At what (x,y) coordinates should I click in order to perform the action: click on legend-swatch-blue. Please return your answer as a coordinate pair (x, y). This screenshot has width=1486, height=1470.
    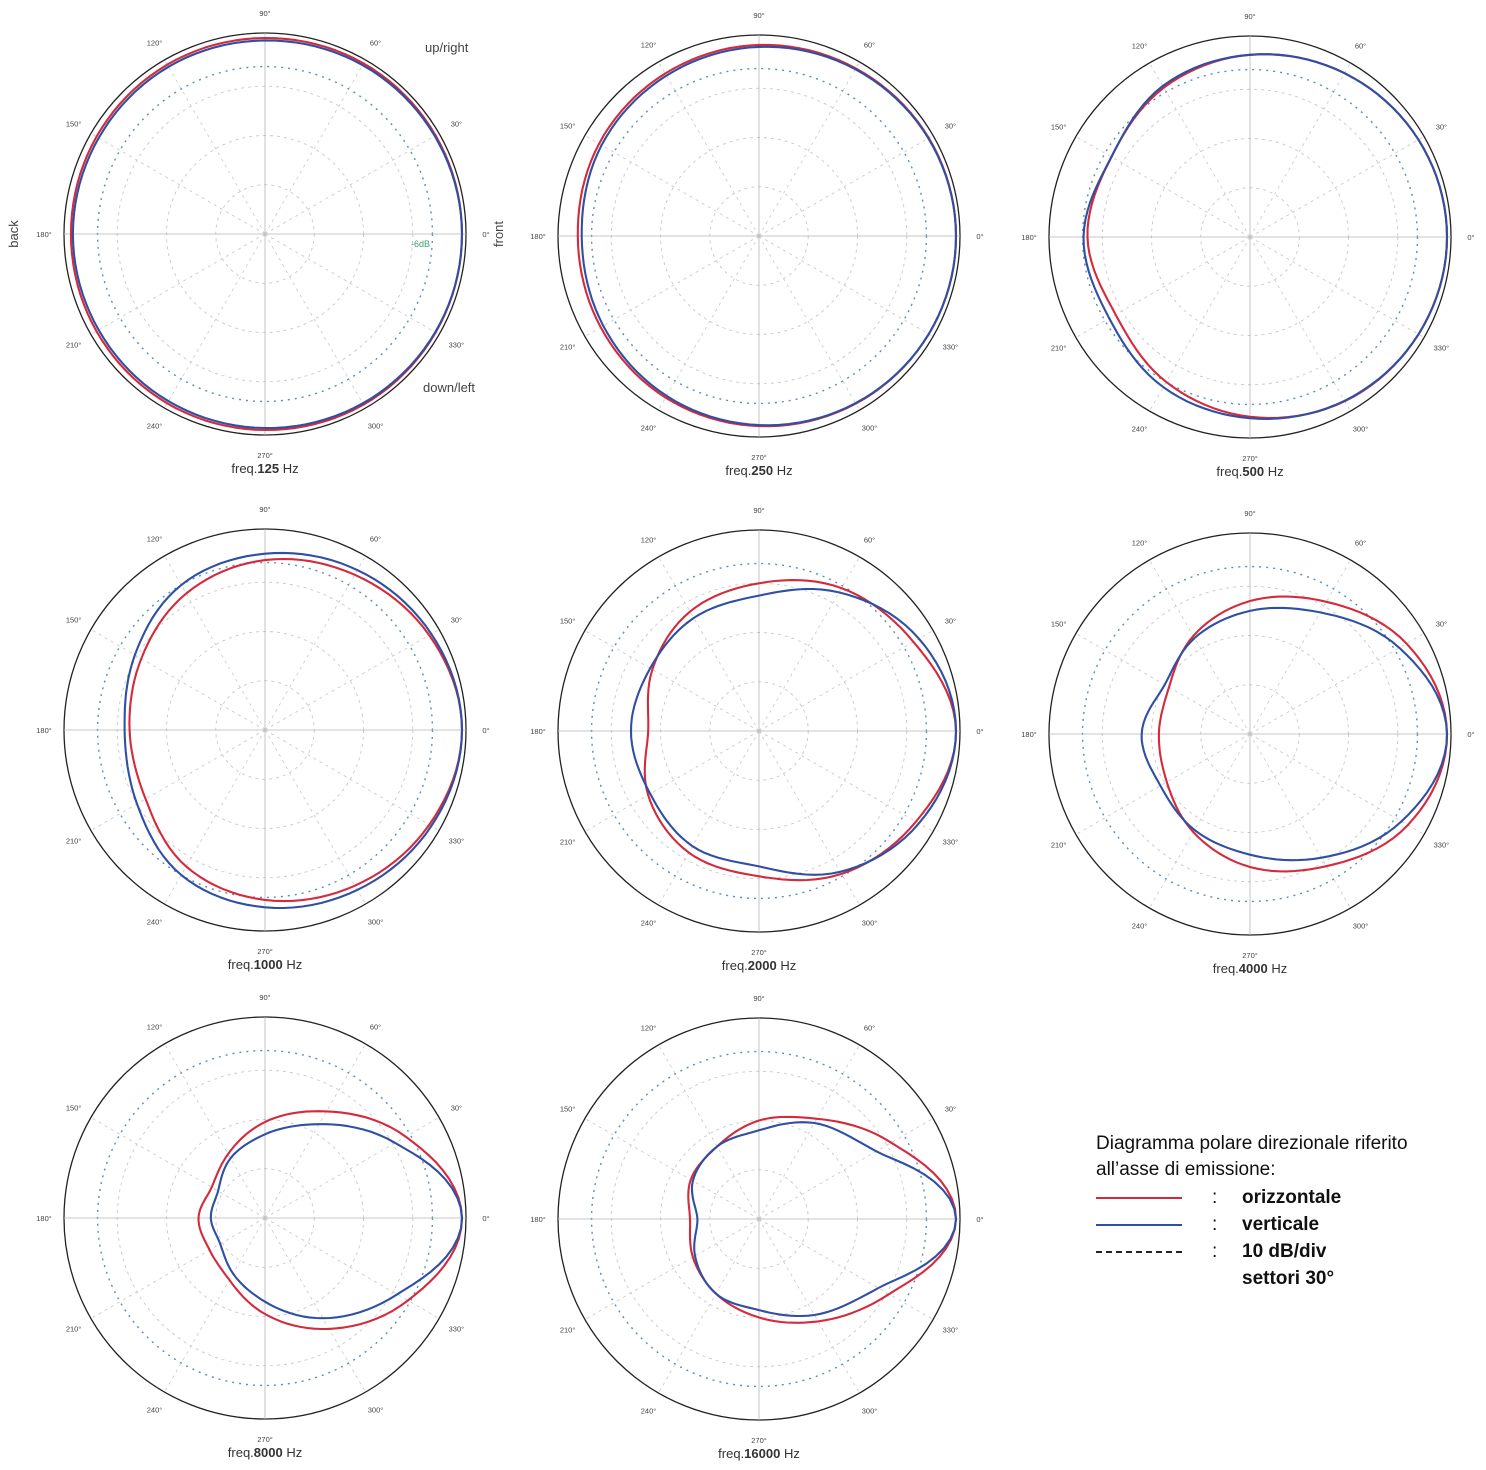
    Looking at the image, I should click on (1139, 1224).